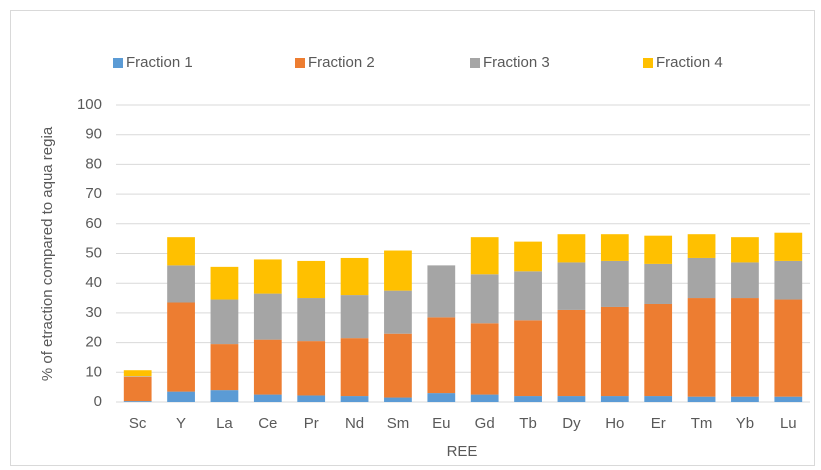  What do you see at coordinates (93, 371) in the screenshot?
I see `y-tick-label: 10` at bounding box center [93, 371].